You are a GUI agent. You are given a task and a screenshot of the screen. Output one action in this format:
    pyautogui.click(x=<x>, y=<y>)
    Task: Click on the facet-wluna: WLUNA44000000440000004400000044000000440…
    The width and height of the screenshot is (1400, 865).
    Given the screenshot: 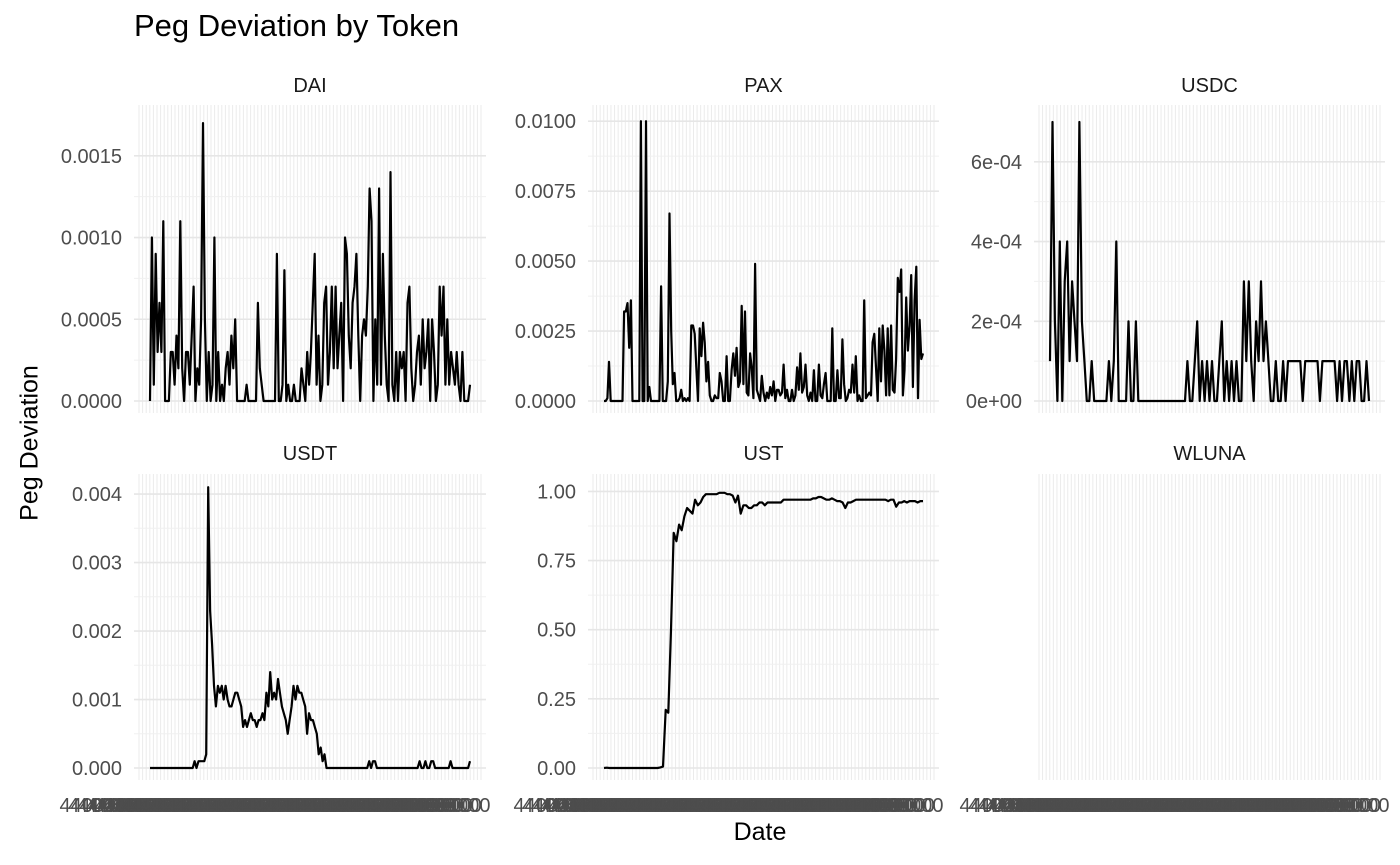 What is the action you would take?
    pyautogui.click(x=1175, y=630)
    